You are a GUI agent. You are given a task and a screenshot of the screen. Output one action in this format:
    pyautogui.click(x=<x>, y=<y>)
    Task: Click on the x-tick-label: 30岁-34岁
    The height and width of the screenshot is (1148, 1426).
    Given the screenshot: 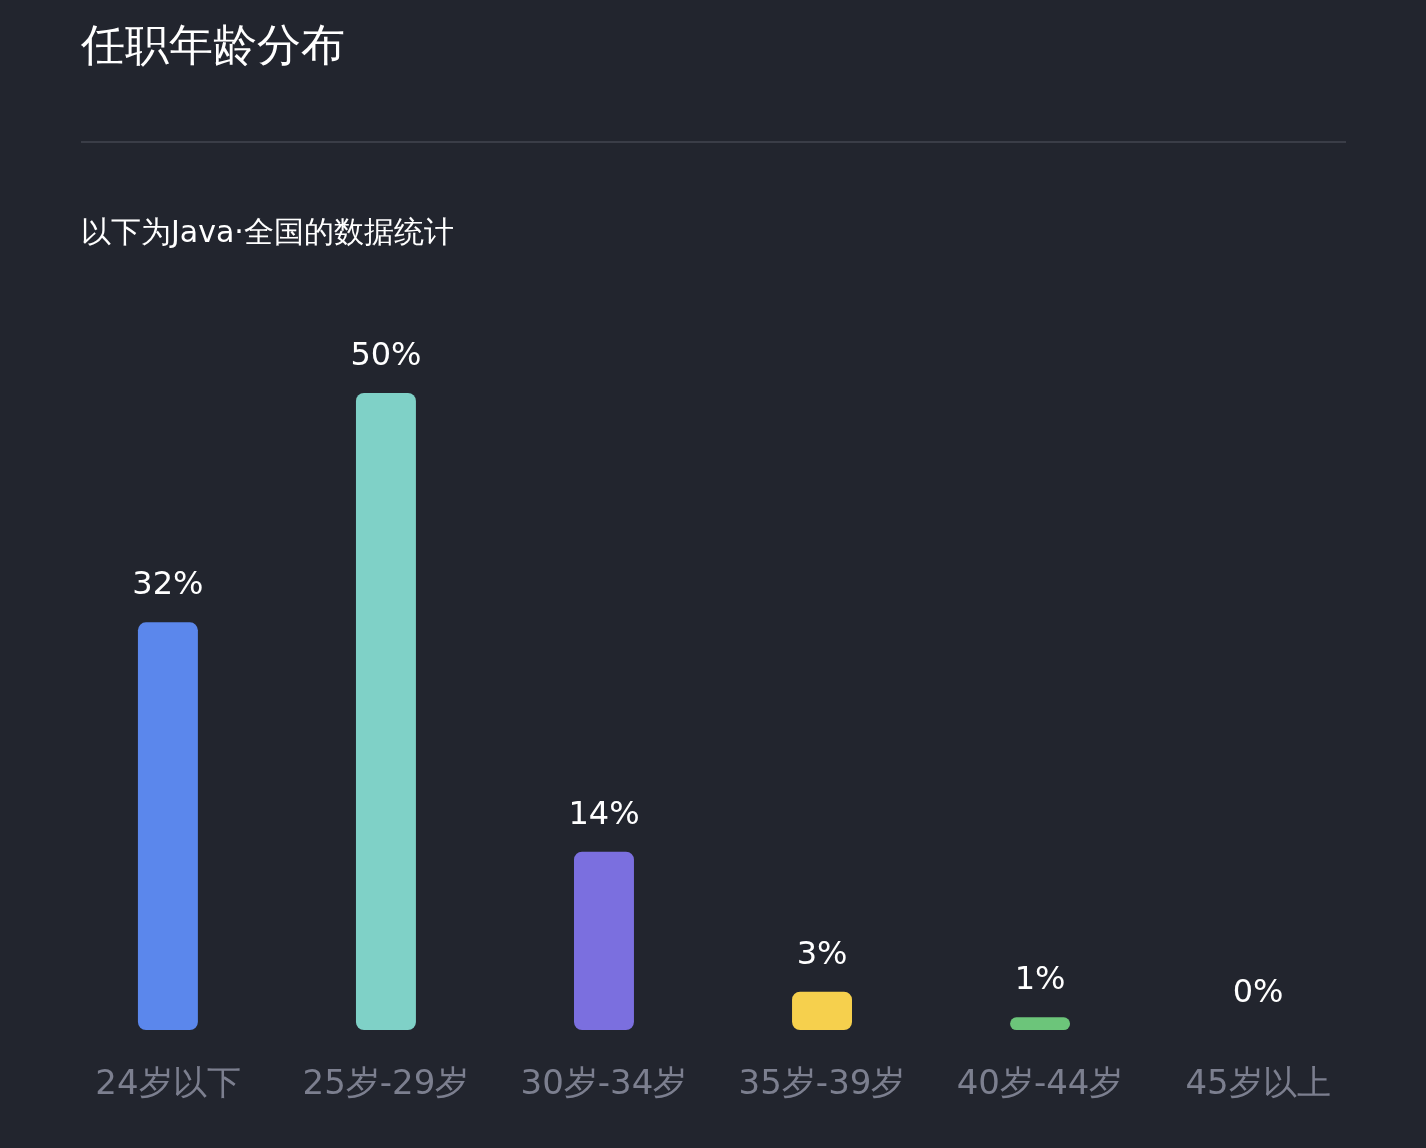 What is the action you would take?
    pyautogui.click(x=604, y=1082)
    